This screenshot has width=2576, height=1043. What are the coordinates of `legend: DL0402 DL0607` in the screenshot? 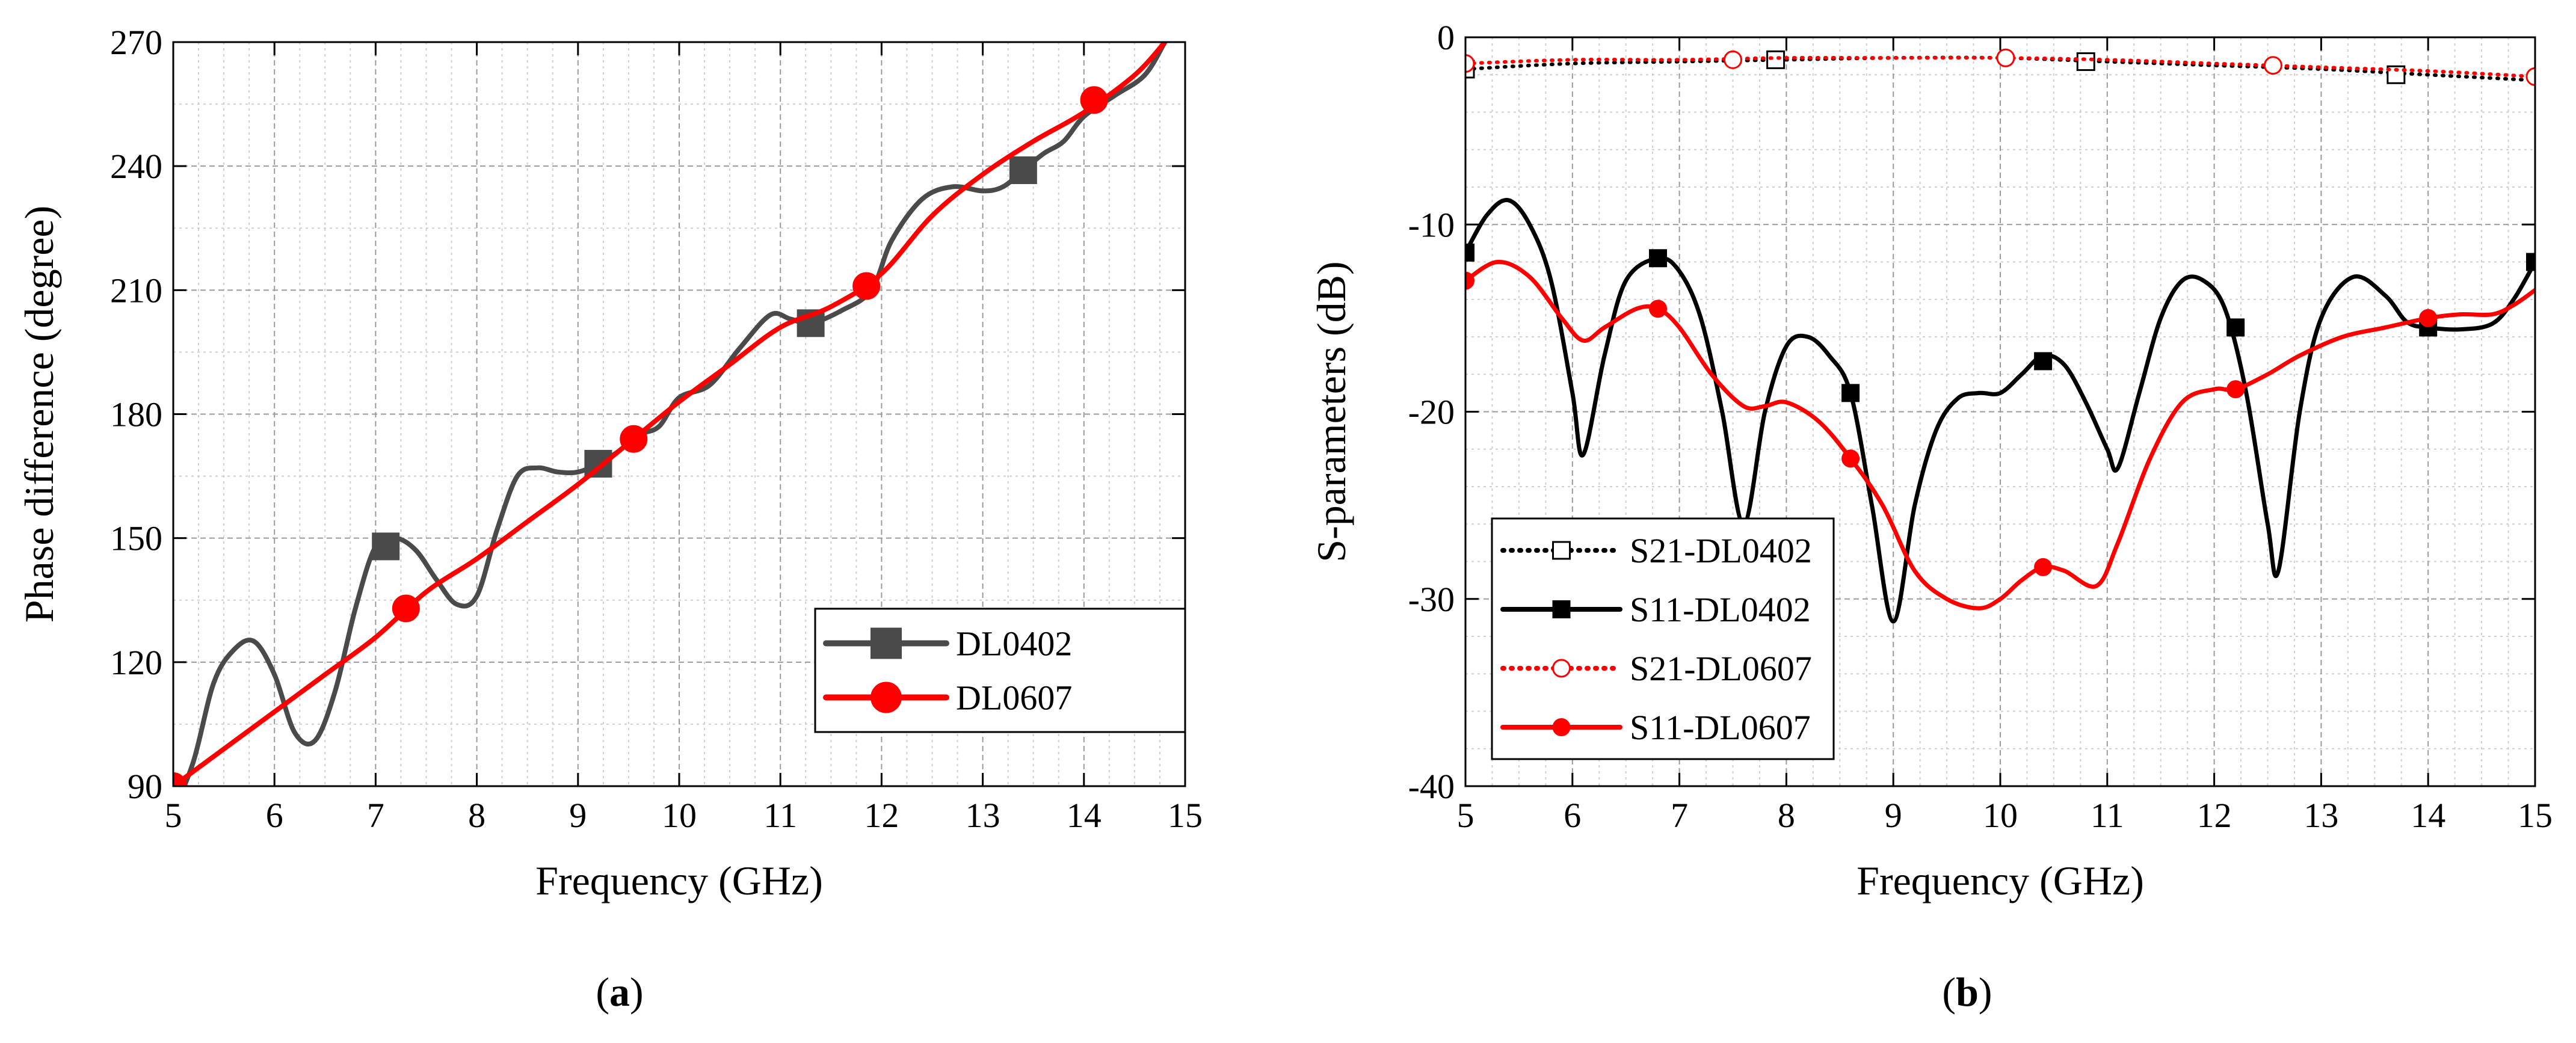 It's located at (1000, 671).